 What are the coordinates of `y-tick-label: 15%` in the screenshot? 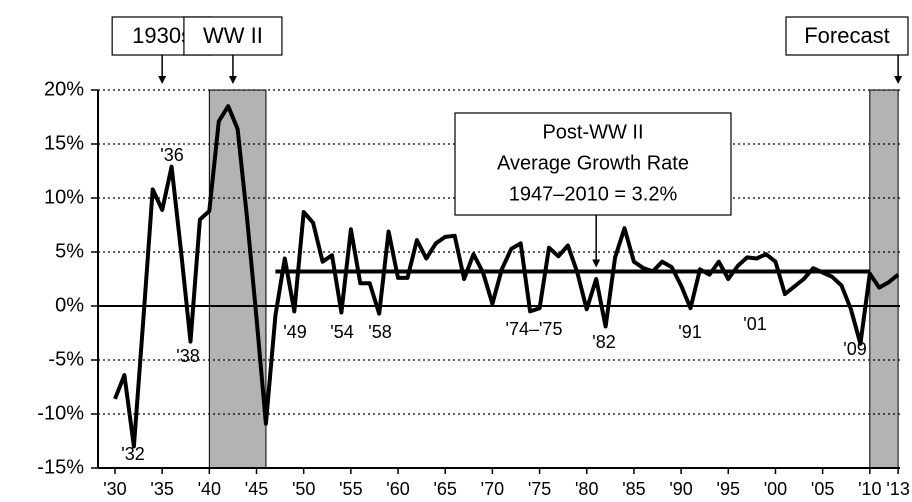 It's located at (64, 143).